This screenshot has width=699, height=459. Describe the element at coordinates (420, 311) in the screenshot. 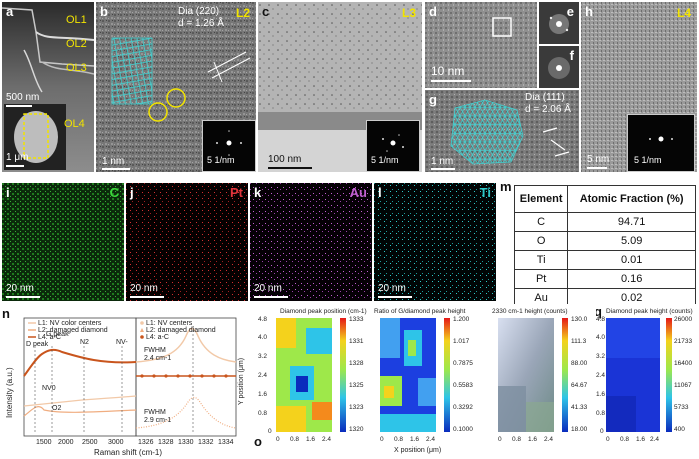

I see `map-title-ratio: Ratio of G/diamond peak height` at that location.